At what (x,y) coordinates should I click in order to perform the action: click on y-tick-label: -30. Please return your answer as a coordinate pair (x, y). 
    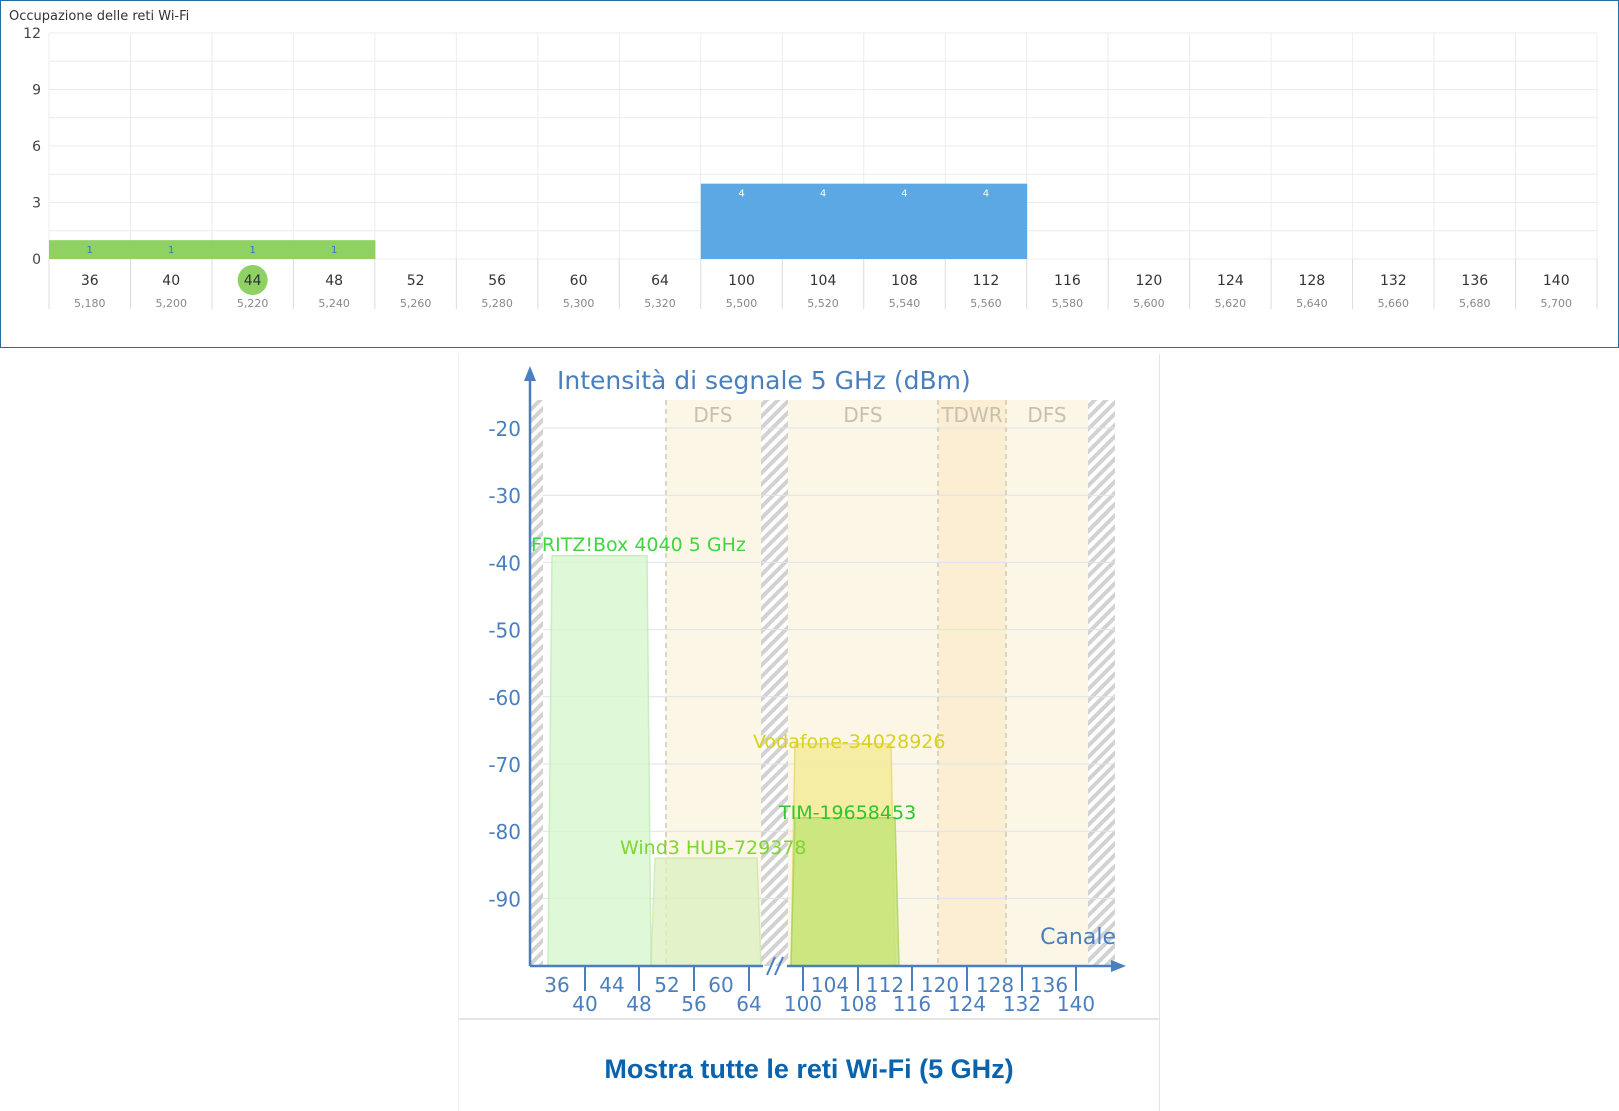
    Looking at the image, I should click on (504, 496).